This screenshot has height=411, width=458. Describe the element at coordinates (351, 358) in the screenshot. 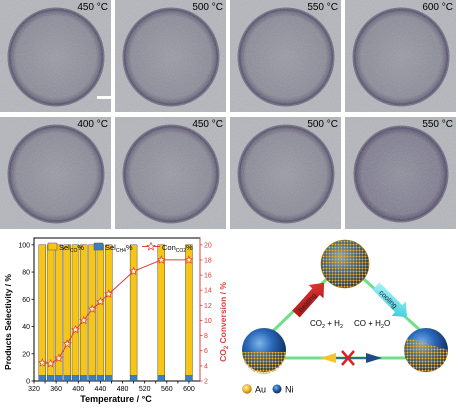

I see `blocked-arrow` at that location.